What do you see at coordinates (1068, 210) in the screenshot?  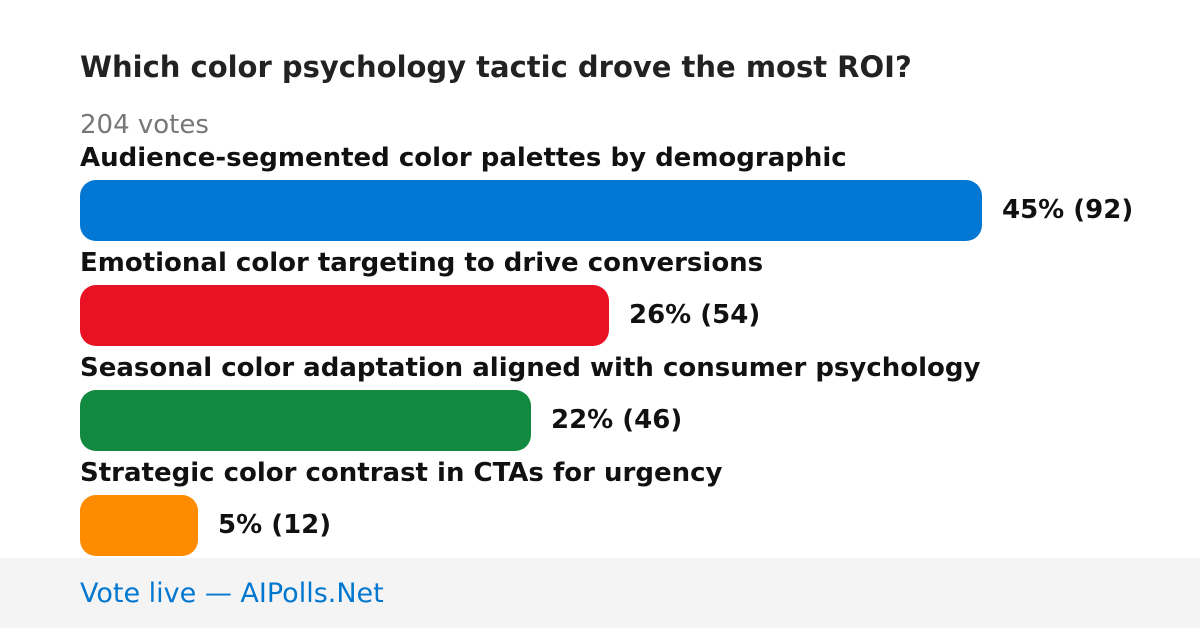 I see `result-value-label: 45% (92)` at bounding box center [1068, 210].